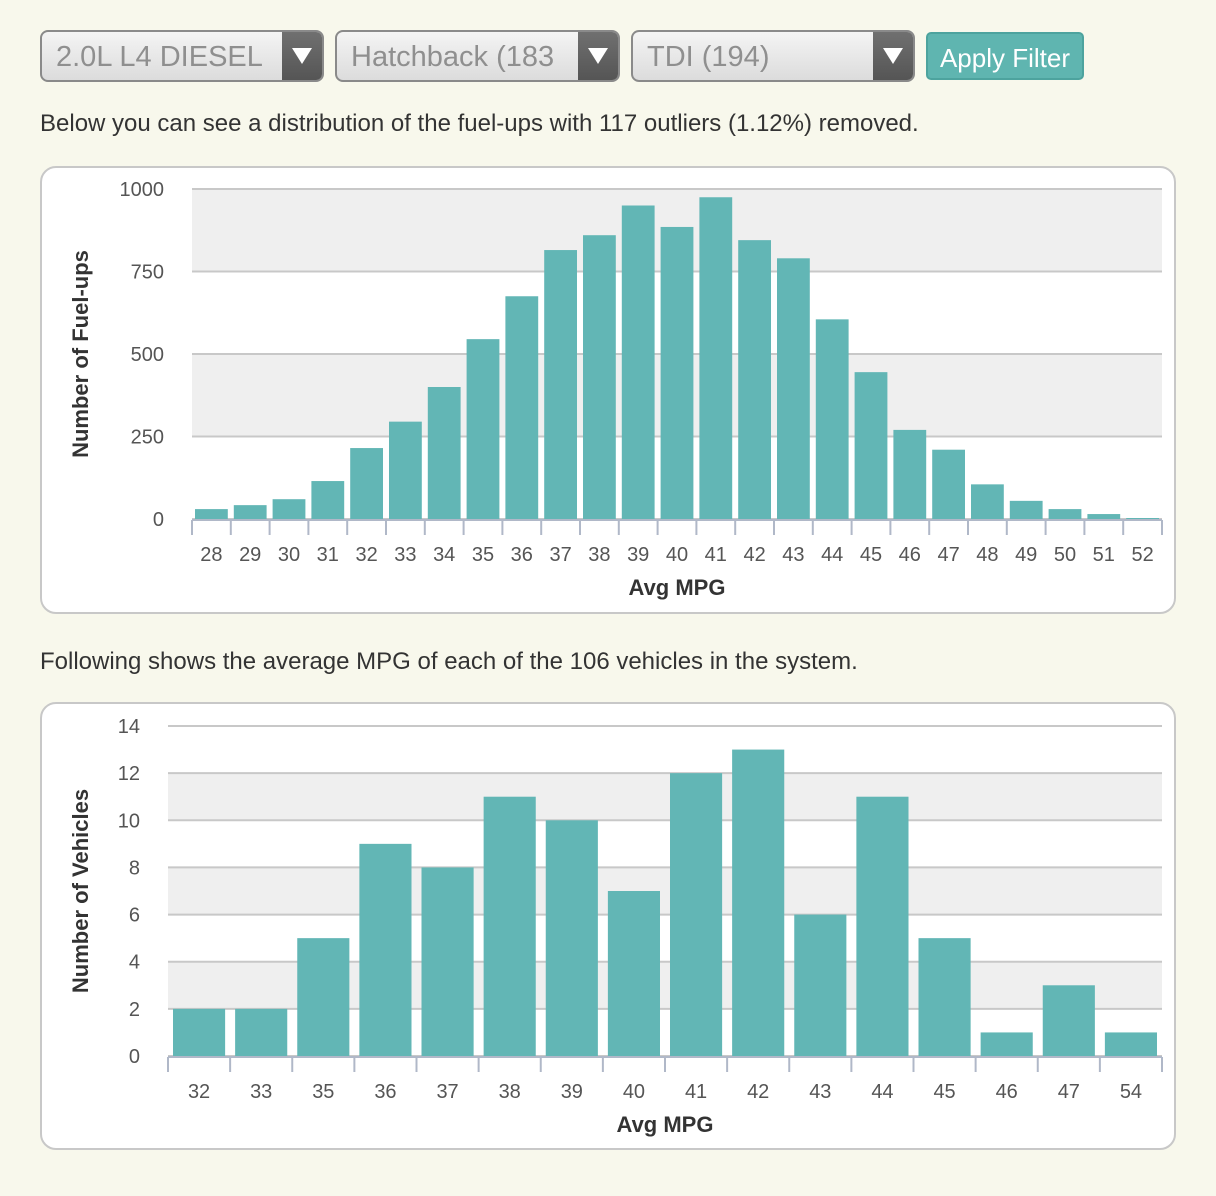 The height and width of the screenshot is (1196, 1216). What do you see at coordinates (134, 868) in the screenshot?
I see `y-tick-label: 8` at bounding box center [134, 868].